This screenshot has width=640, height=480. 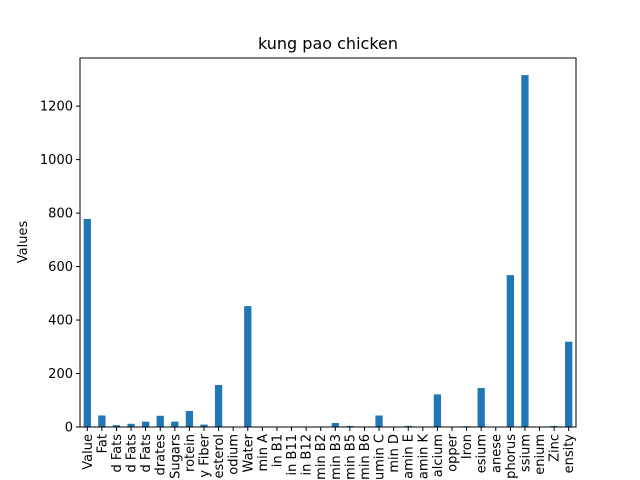 I want to click on x-tick-label: rotein, so click(x=190, y=453).